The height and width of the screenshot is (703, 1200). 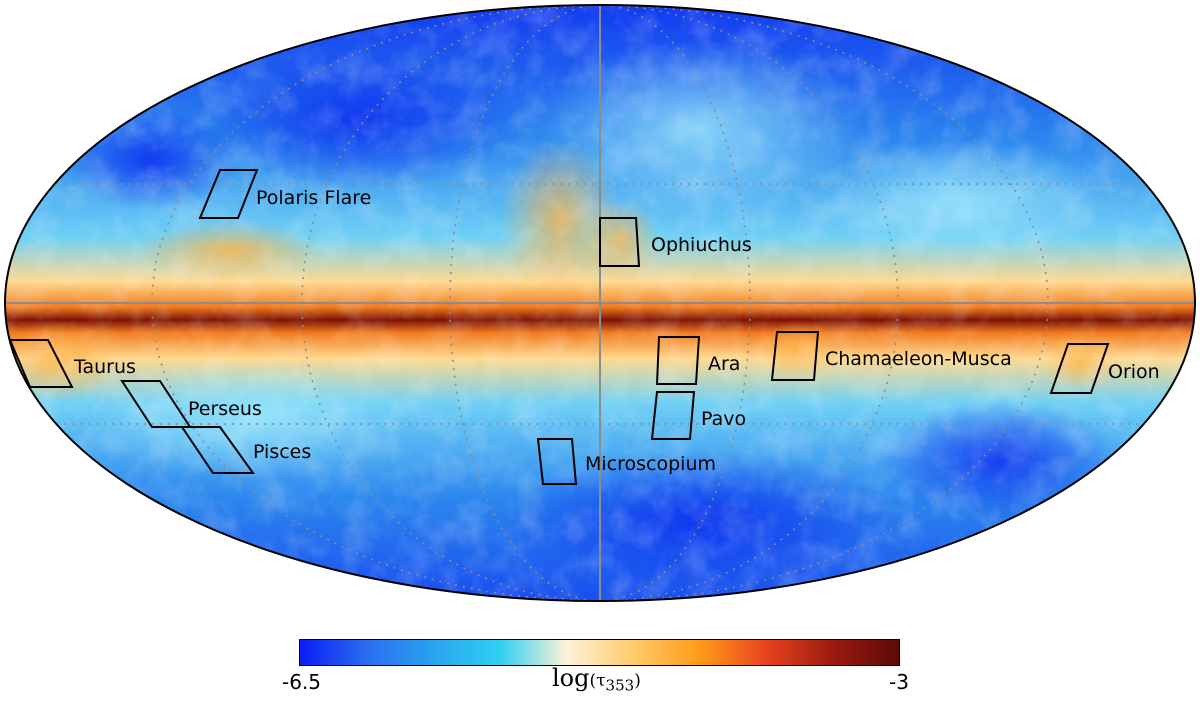 I want to click on region-label-chamaeleon-musca: Chamaeleon-Musca, so click(x=918, y=359).